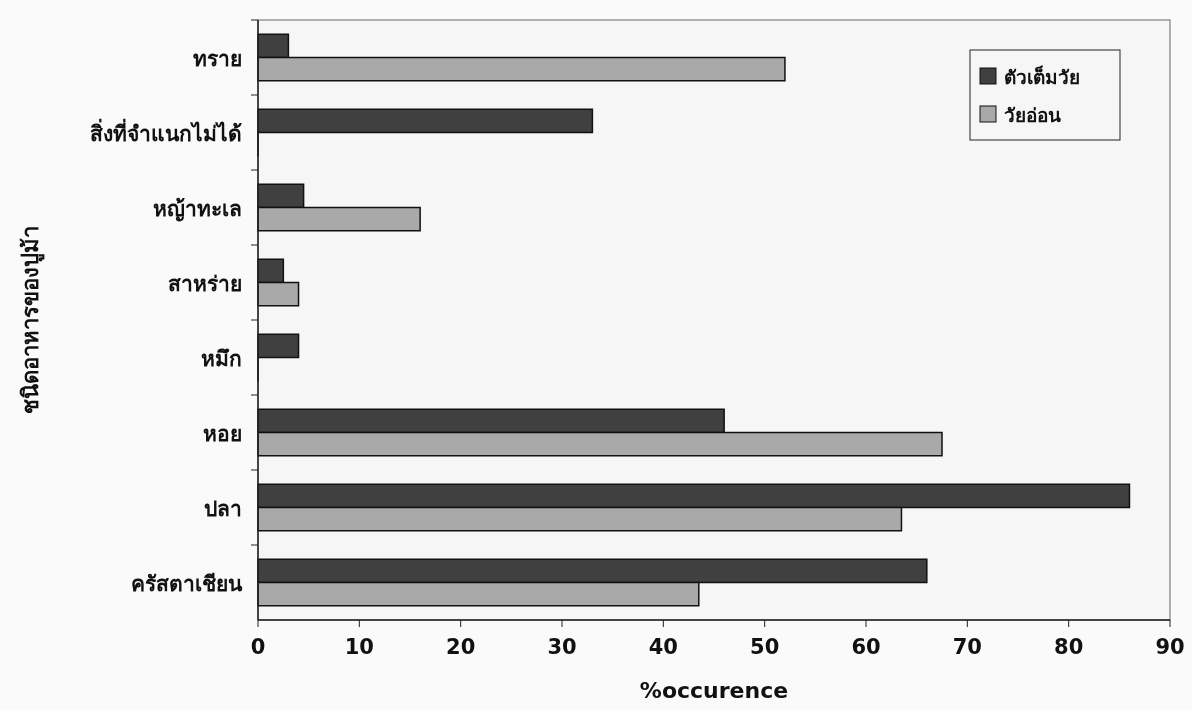 The image size is (1192, 710). I want to click on y-tick-label: ปลา, so click(223, 508).